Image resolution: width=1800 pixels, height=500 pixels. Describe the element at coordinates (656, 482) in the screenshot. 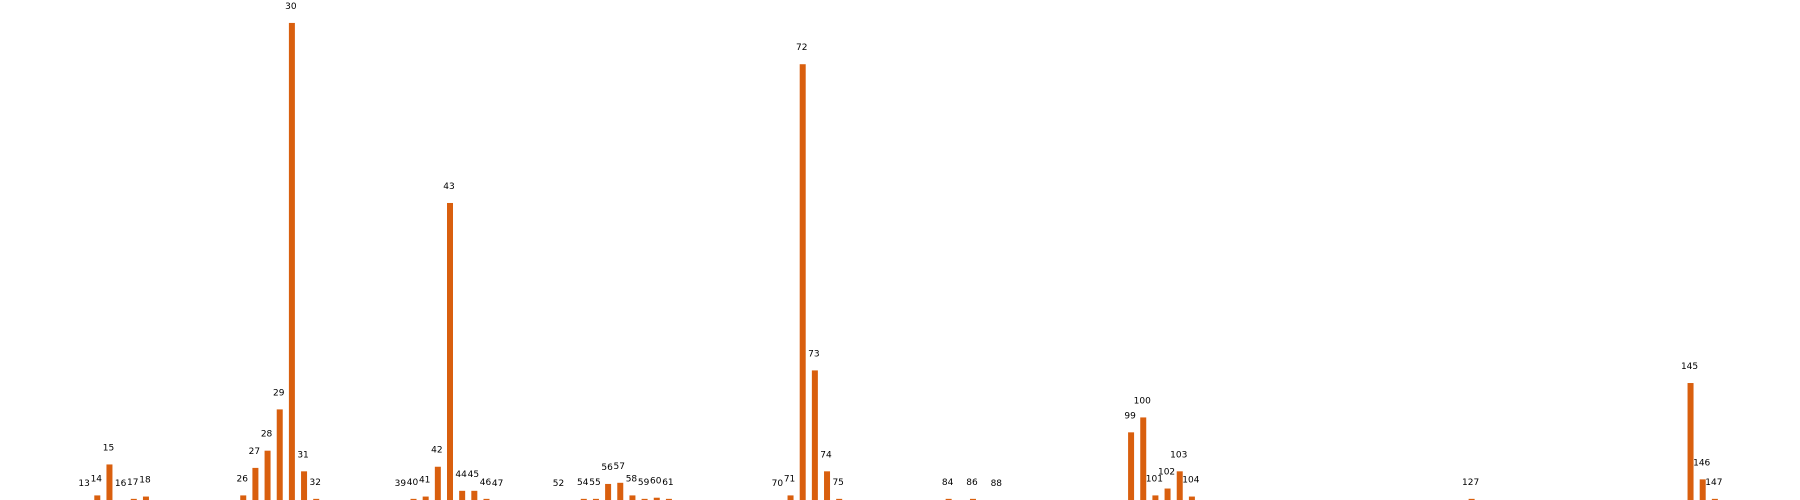

I see `bar-label: 60` at that location.